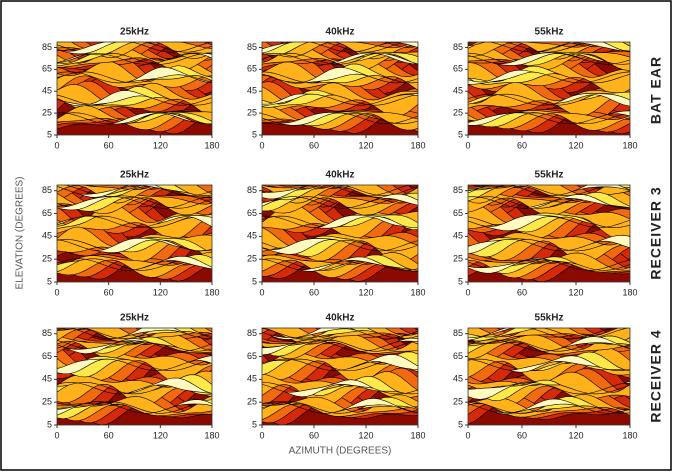 Image resolution: width=673 pixels, height=472 pixels. I want to click on x-tick-label: 60, so click(314, 435).